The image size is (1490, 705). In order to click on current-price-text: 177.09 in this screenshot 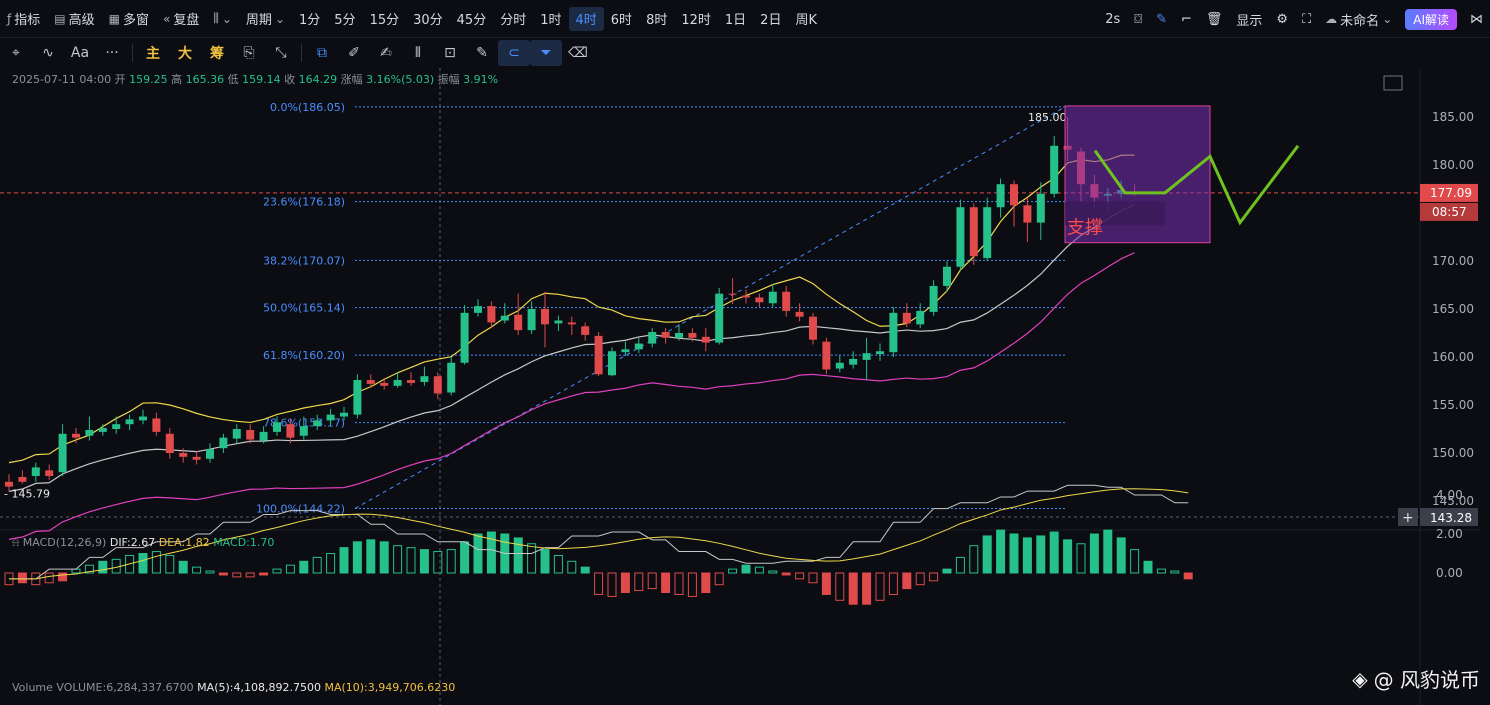, I will do `click(1451, 193)`.